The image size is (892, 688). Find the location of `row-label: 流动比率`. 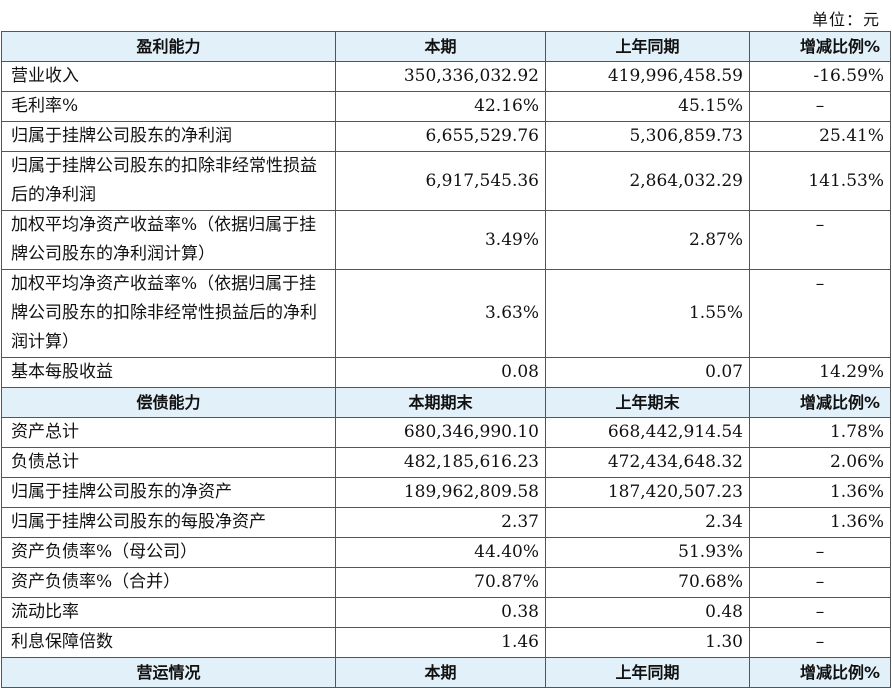

row-label: 流动比率 is located at coordinates (168, 612).